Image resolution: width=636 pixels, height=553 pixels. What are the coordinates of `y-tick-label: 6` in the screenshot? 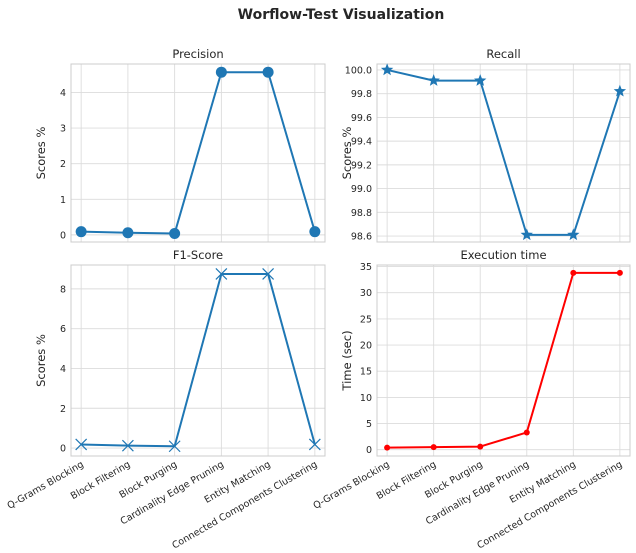 It's located at (63, 329).